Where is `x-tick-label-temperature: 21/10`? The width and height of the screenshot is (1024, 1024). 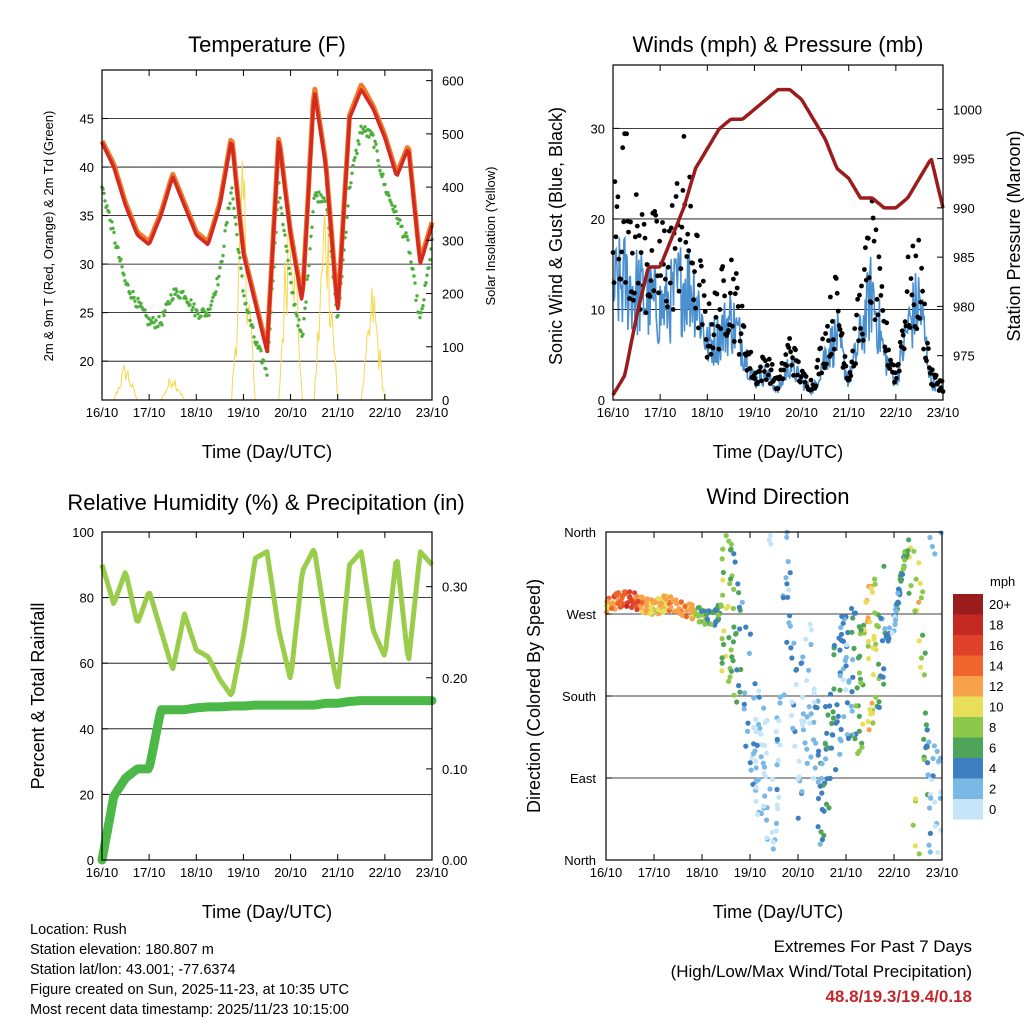
x-tick-label-temperature: 21/10 is located at coordinates (337, 412).